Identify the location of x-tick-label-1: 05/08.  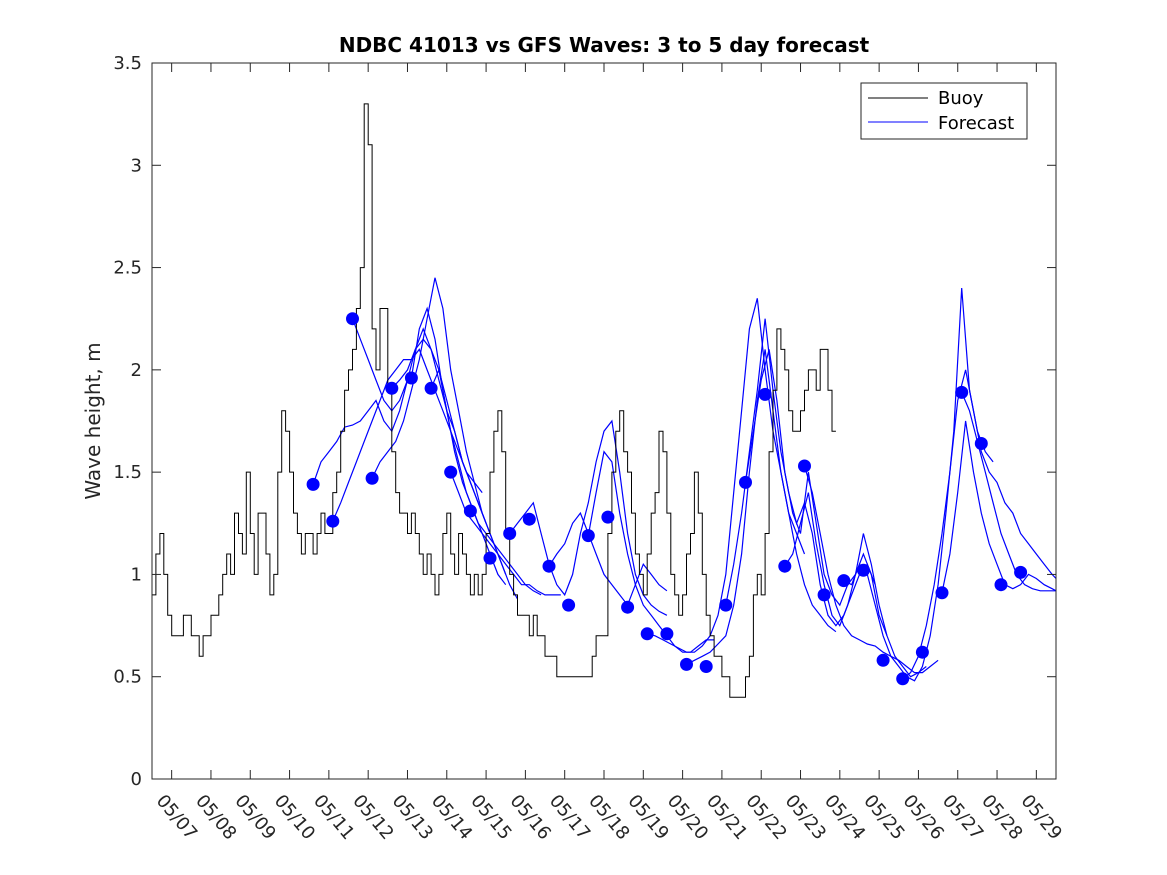
(215, 817).